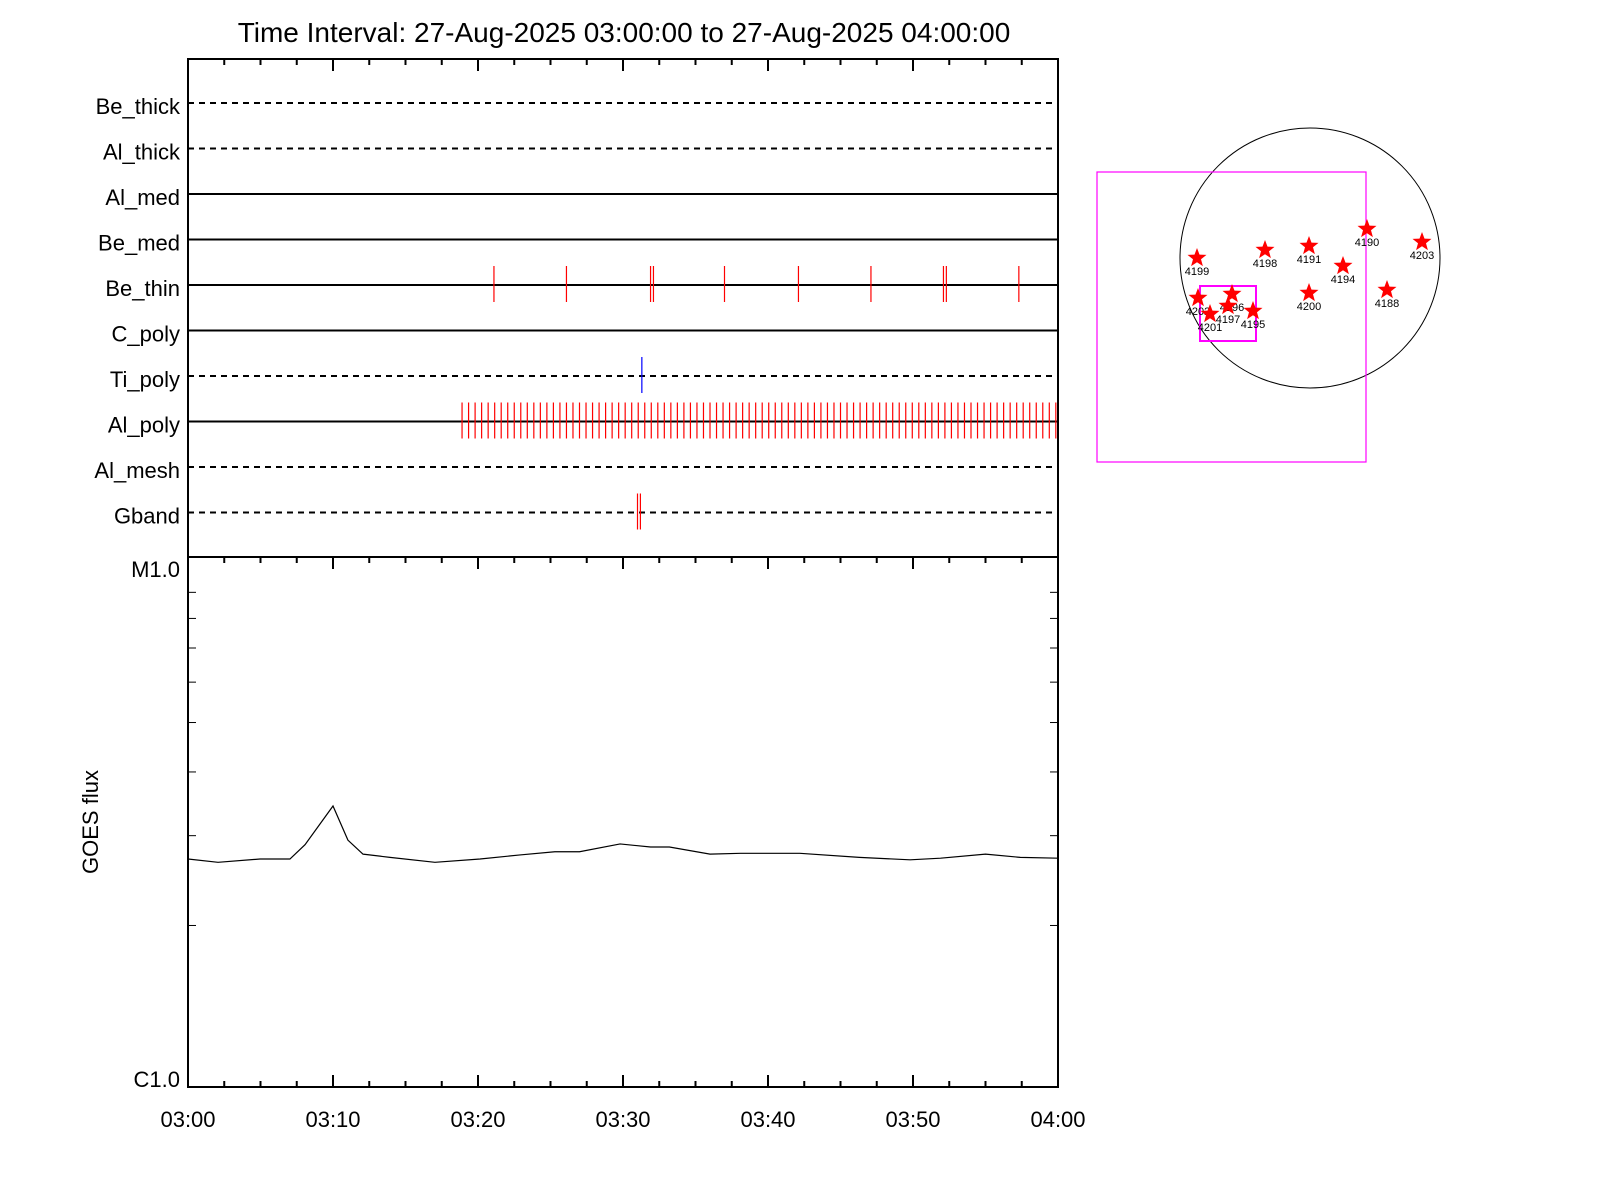 This screenshot has height=1200, width=1600. Describe the element at coordinates (1057, 1119) in the screenshot. I see `x-tick-label: 04:00` at that location.